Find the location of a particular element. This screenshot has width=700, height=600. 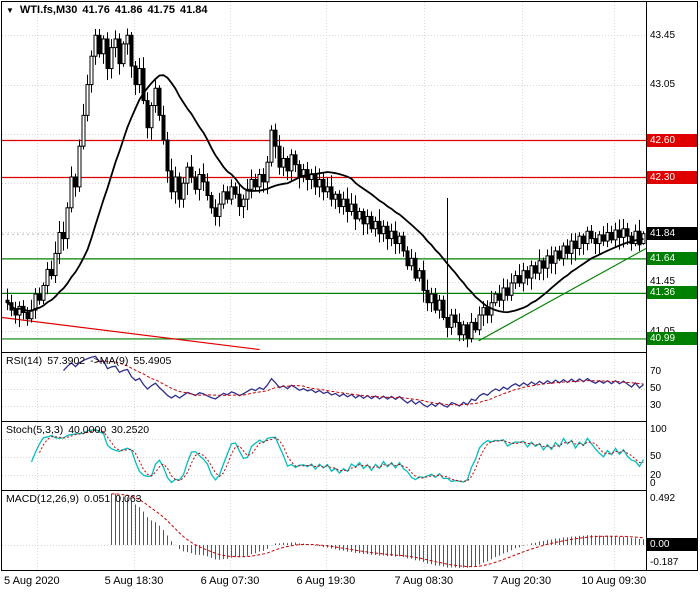

macd-indicator-label: MACD(12,26,9) 0.051 0.063 is located at coordinates (76, 499).